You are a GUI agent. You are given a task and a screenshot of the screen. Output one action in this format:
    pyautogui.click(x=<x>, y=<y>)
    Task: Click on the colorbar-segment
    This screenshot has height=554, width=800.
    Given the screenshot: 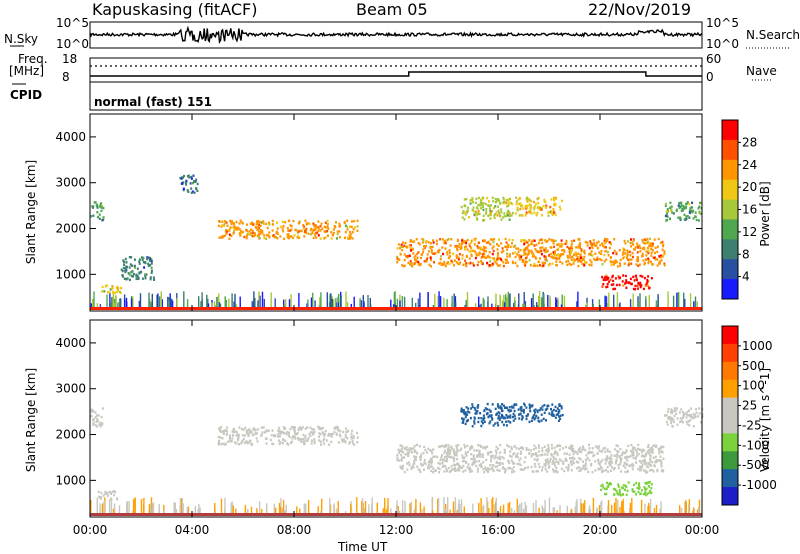 What is the action you would take?
    pyautogui.click(x=730, y=371)
    